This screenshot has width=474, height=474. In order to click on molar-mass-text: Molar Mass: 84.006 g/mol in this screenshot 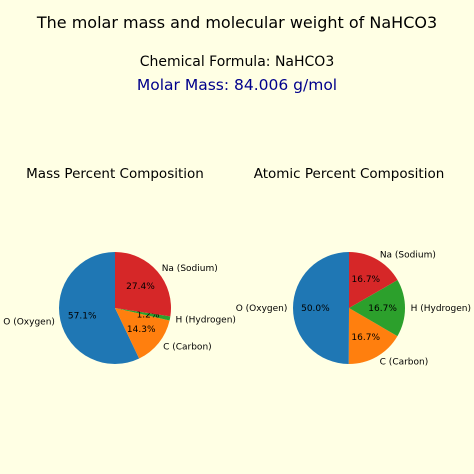, I will do `click(237, 85)`.